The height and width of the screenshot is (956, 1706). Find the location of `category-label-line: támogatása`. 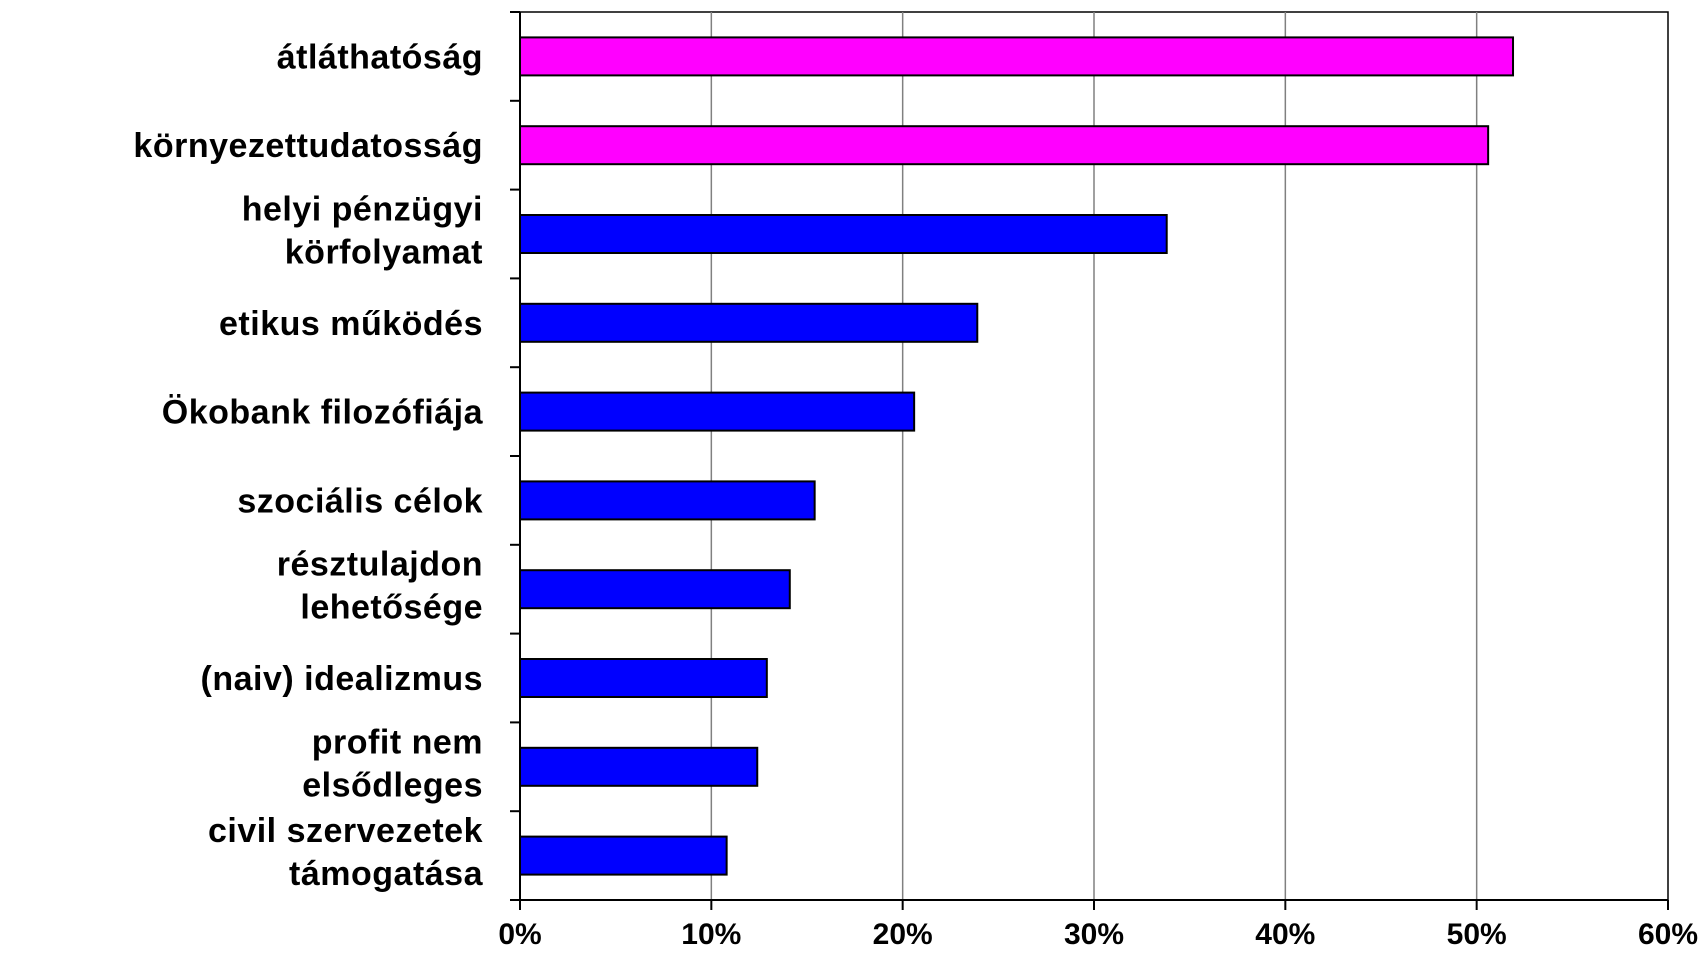

category-label-line: támogatása is located at coordinates (386, 874).